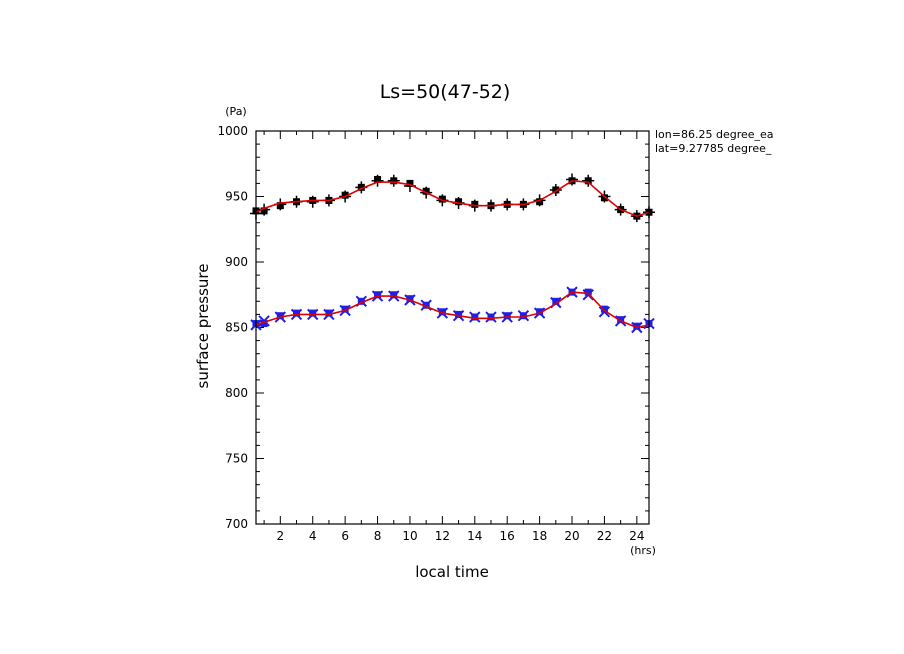 The width and height of the screenshot is (904, 654). Describe the element at coordinates (378, 536) in the screenshot. I see `x-tick-label: 8` at that location.